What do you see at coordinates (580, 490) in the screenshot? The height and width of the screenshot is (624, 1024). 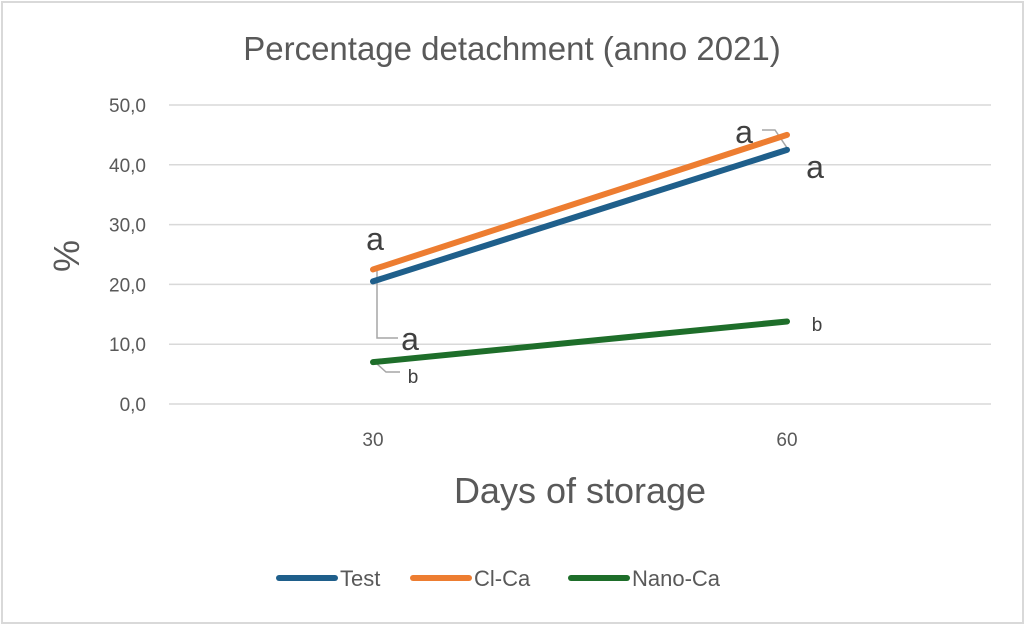 I see `x-axis-title: Days of storage` at bounding box center [580, 490].